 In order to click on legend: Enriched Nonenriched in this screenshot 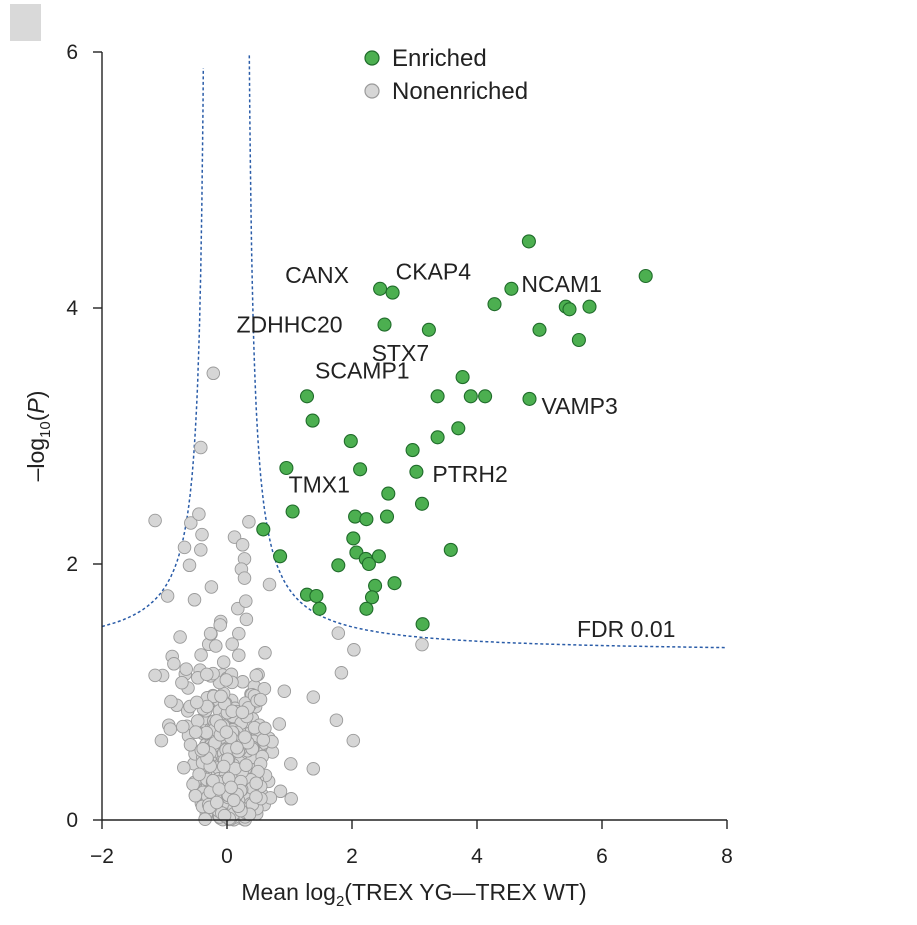, I will do `click(446, 75)`.